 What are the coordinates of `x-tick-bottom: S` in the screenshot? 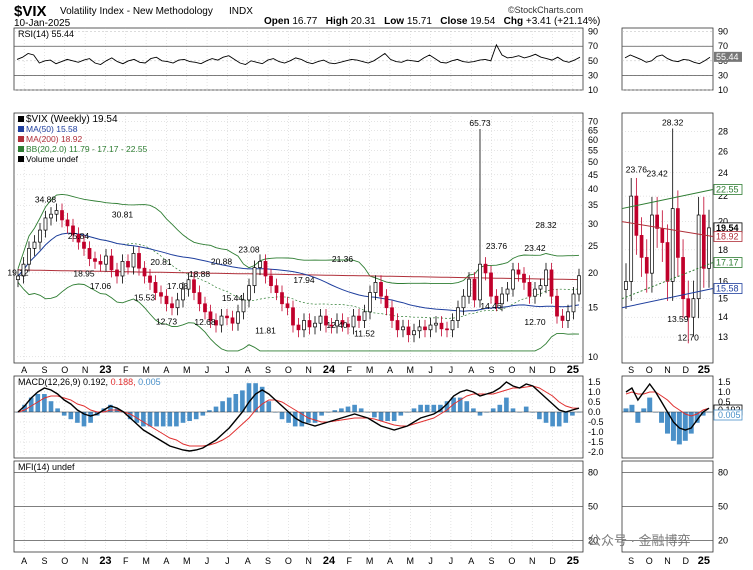 It's located at (44, 561).